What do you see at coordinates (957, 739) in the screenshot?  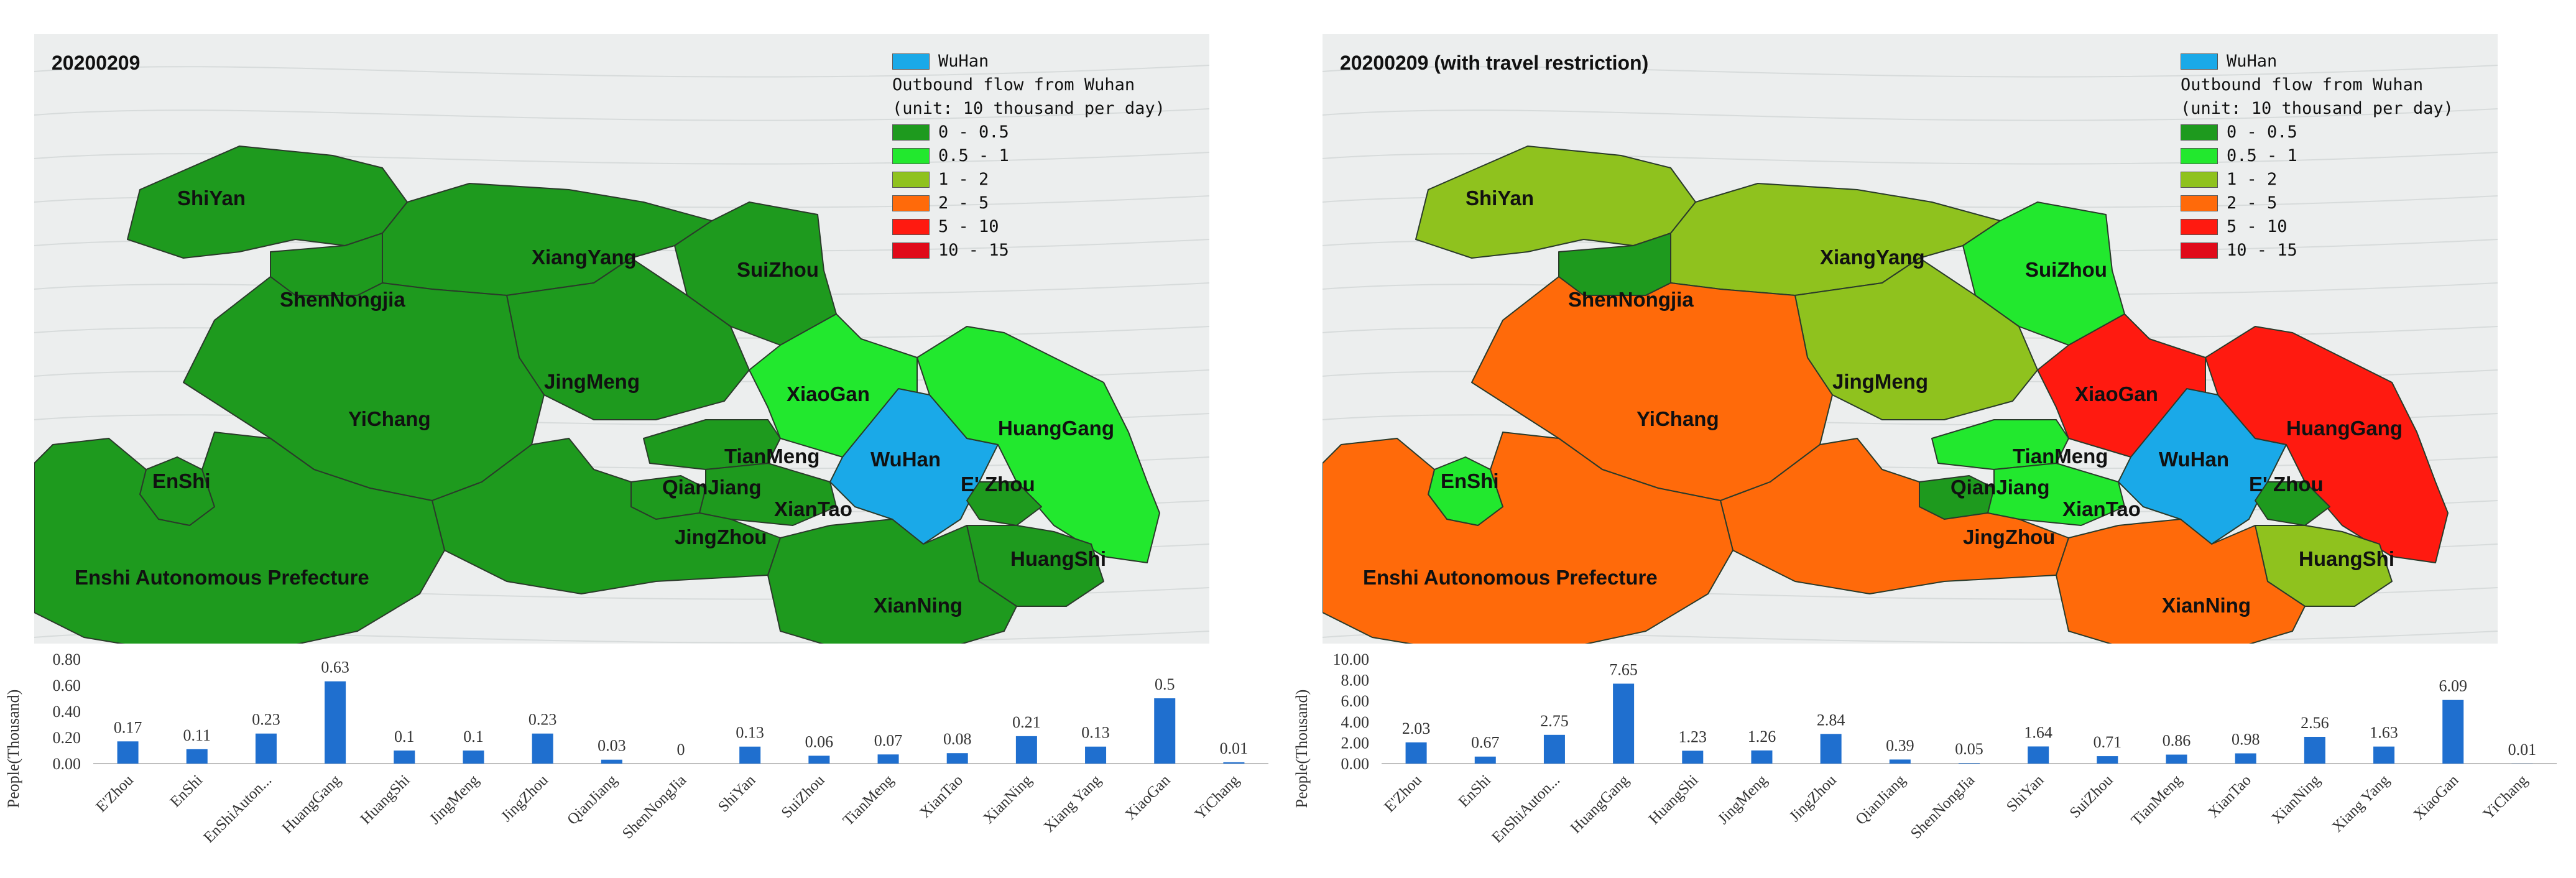 I see `bar-value-label: 0.08` at bounding box center [957, 739].